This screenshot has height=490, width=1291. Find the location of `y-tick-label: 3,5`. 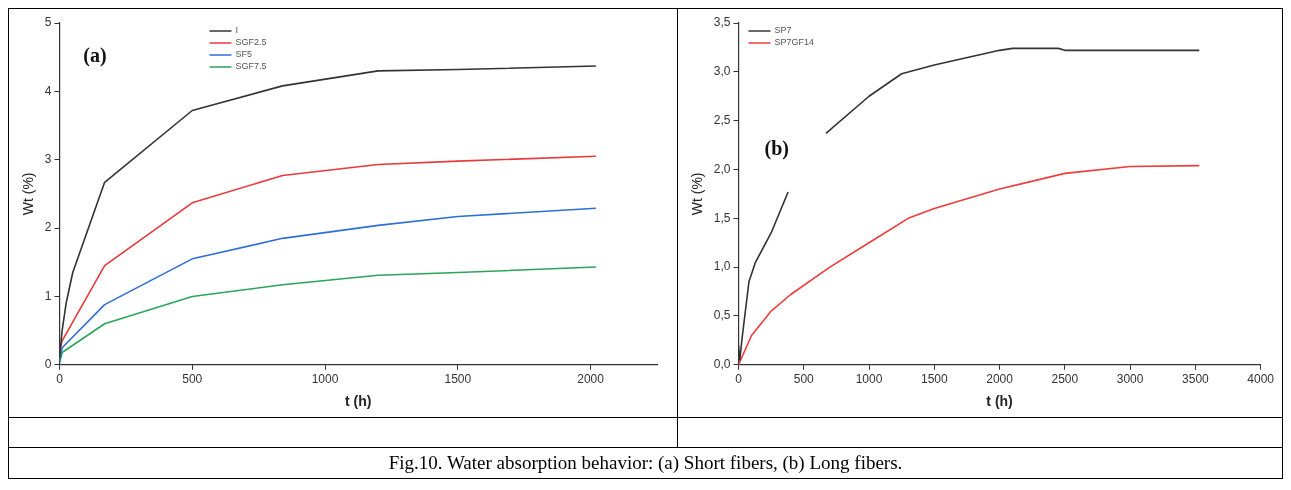

y-tick-label: 3,5 is located at coordinates (722, 22).